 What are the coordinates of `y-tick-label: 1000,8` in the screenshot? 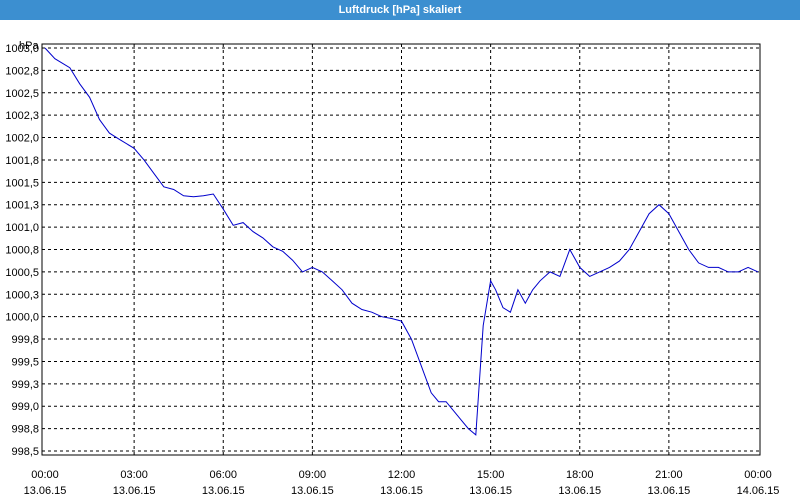 It's located at (22, 251).